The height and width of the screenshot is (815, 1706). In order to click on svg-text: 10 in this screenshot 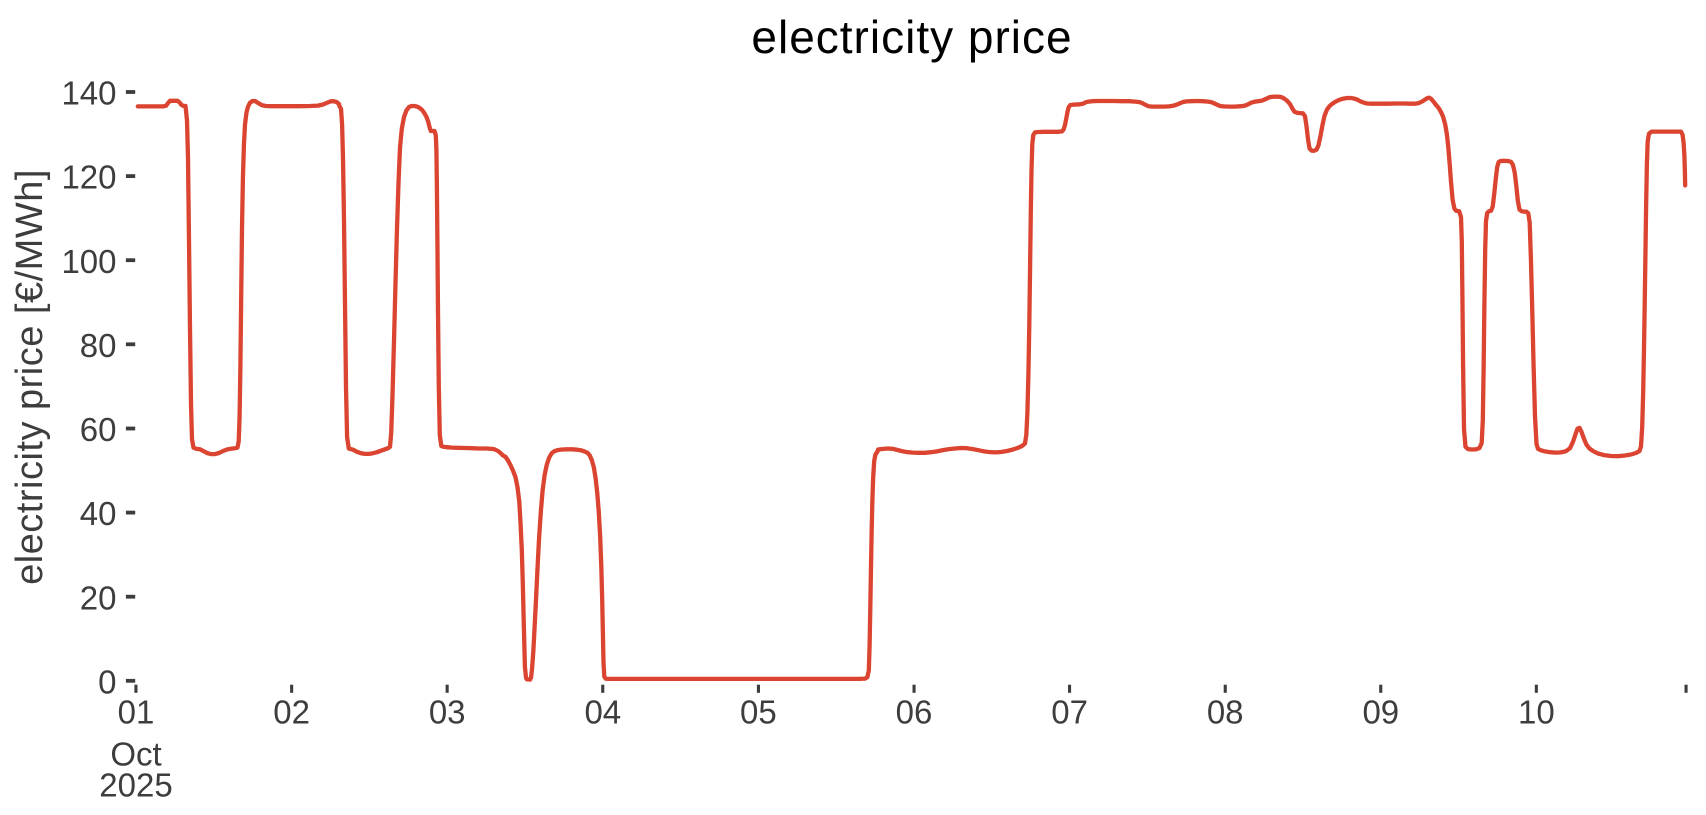, I will do `click(1536, 712)`.